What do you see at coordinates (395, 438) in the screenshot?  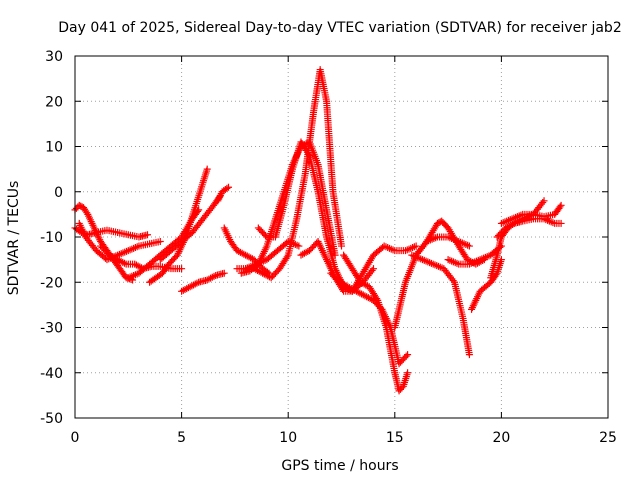 I see `x-tick-label: 15` at bounding box center [395, 438].